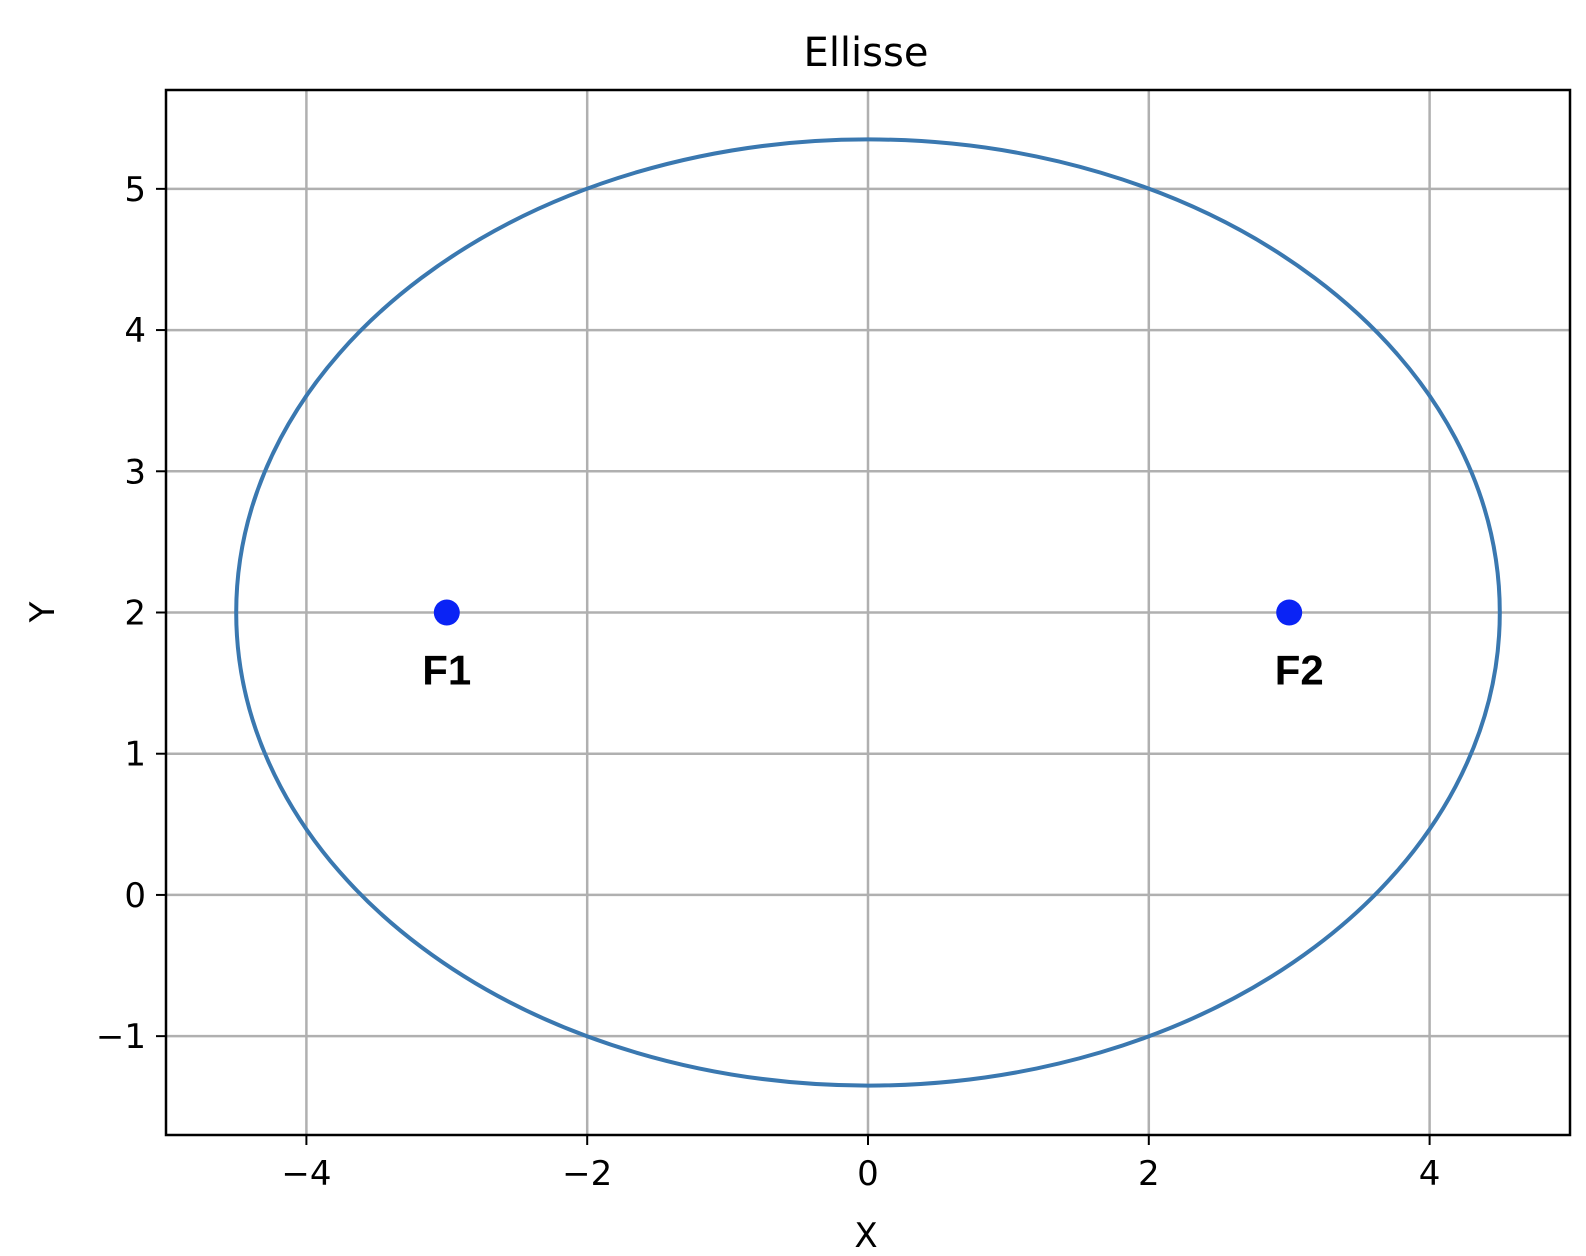 Image resolution: width=1586 pixels, height=1256 pixels. What do you see at coordinates (446, 670) in the screenshot?
I see `focus-label-f1: F1` at bounding box center [446, 670].